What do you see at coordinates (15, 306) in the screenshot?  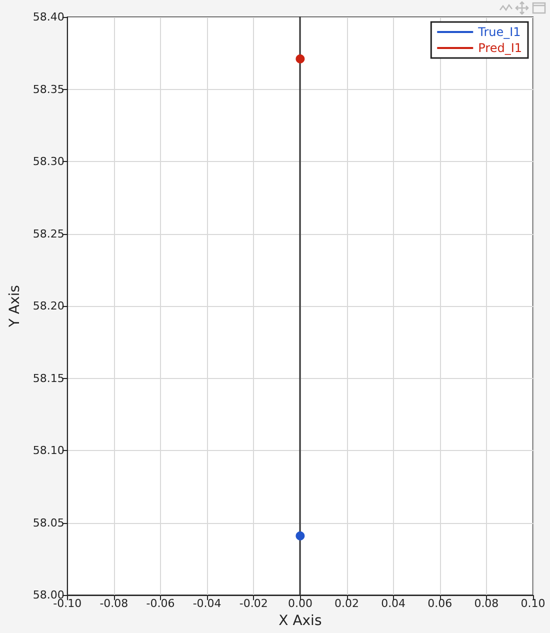 I see `y-axis-title: Y Axis` at bounding box center [15, 306].